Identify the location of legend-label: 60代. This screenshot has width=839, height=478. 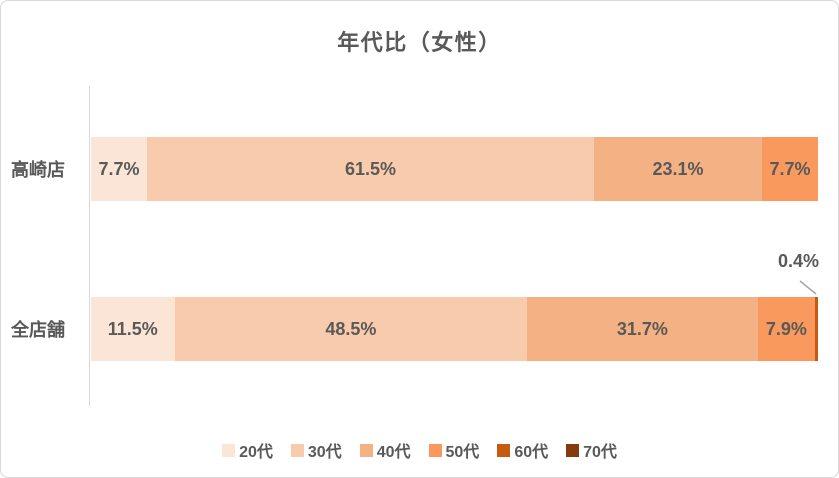
(531, 452).